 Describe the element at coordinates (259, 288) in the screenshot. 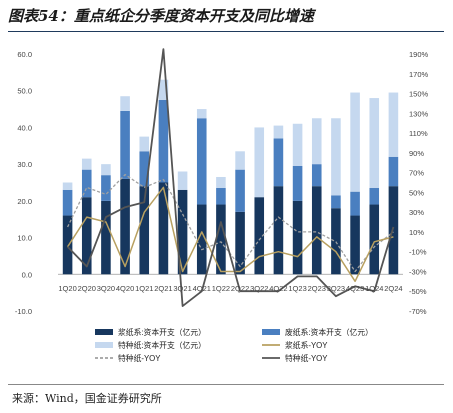

I see `x-axis-tick: 3Q22` at that location.